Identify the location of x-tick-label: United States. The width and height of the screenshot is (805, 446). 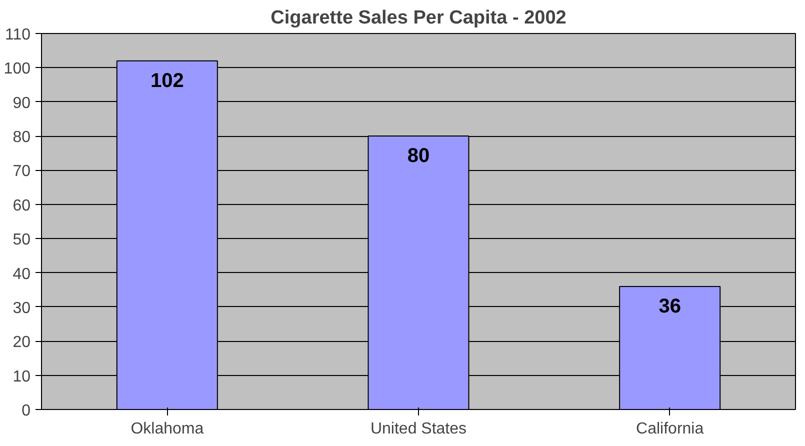
(418, 429).